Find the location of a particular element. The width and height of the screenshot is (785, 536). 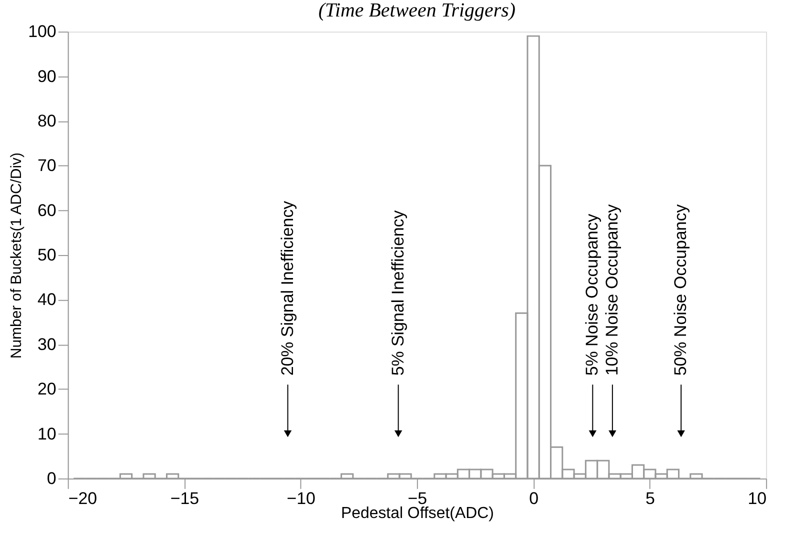

annotation: 10% Noise Occupancy is located at coordinates (612, 290).